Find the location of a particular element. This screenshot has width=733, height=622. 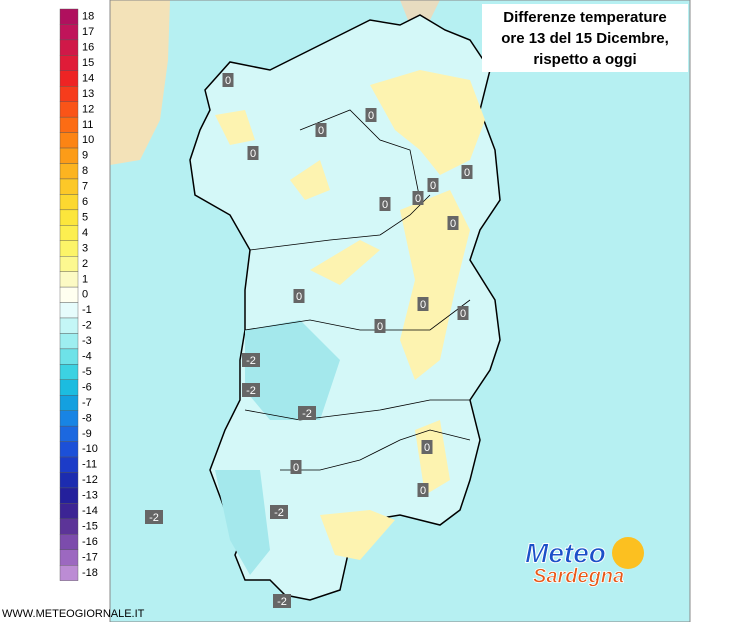

legend-label: -13 is located at coordinates (90, 496).